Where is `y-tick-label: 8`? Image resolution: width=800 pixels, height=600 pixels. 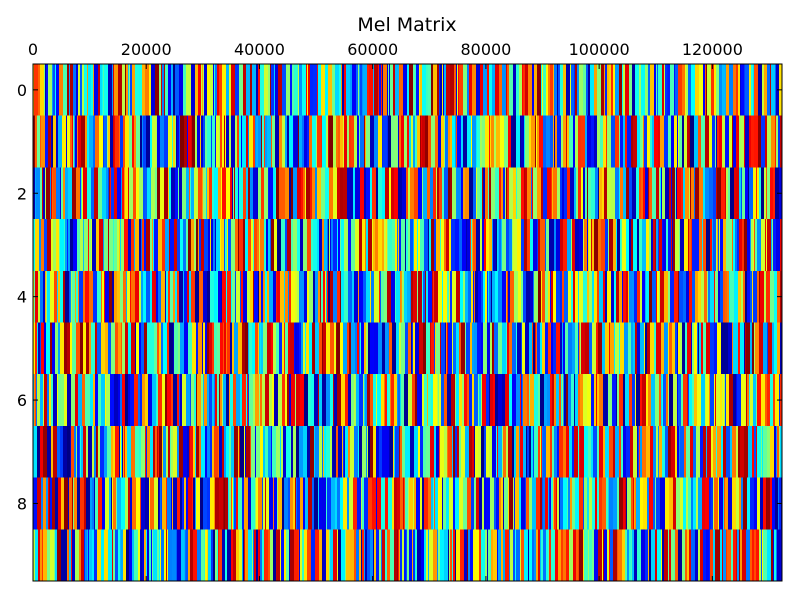
y-tick-label: 8 is located at coordinates (22, 503).